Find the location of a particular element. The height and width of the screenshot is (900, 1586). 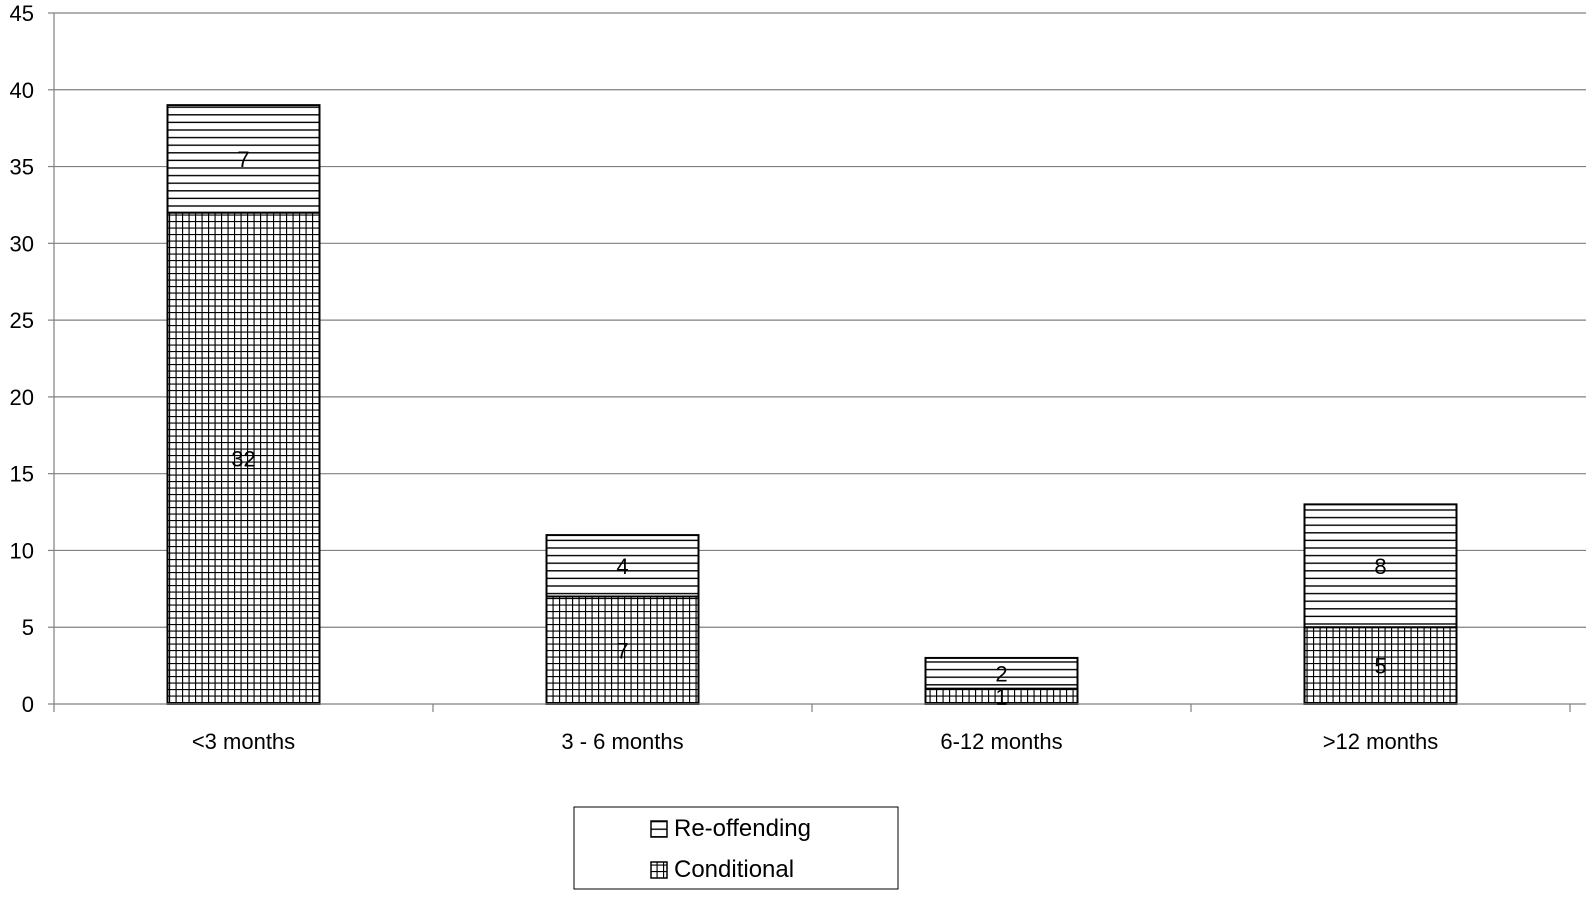

data-label: 4 is located at coordinates (622, 566).